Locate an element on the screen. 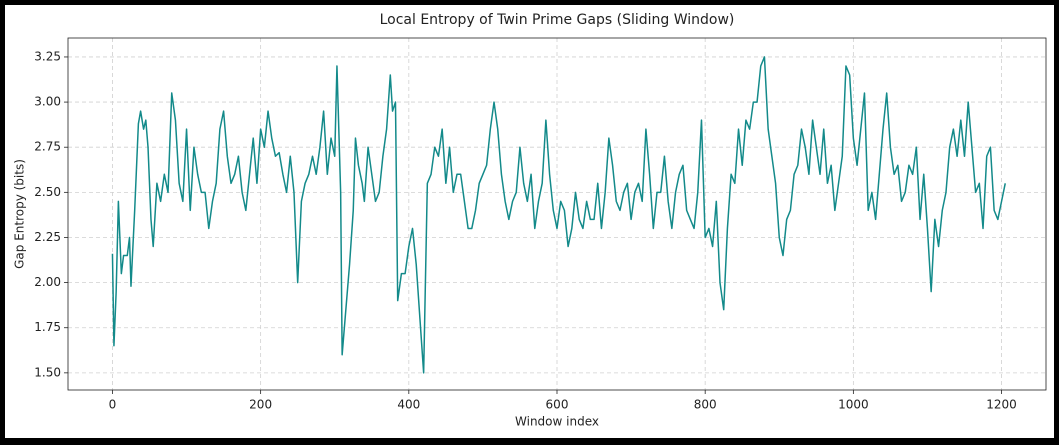  x-tick-label: 200 is located at coordinates (260, 405).